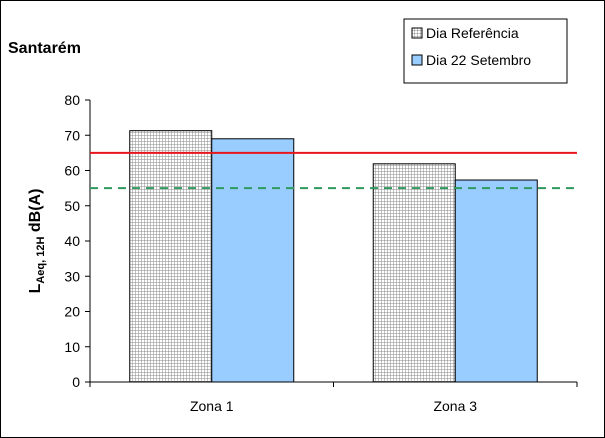 The width and height of the screenshot is (605, 438). I want to click on y-axis-label: LAeq, 12H dB(A), so click(37, 241).